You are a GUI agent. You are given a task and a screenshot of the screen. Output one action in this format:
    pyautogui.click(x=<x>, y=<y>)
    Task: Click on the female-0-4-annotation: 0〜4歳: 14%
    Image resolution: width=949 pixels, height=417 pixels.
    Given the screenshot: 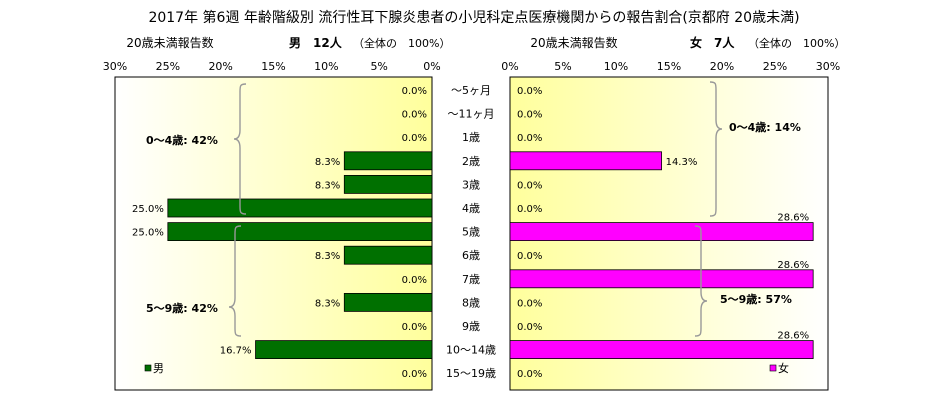 What is the action you would take?
    pyautogui.click(x=765, y=127)
    